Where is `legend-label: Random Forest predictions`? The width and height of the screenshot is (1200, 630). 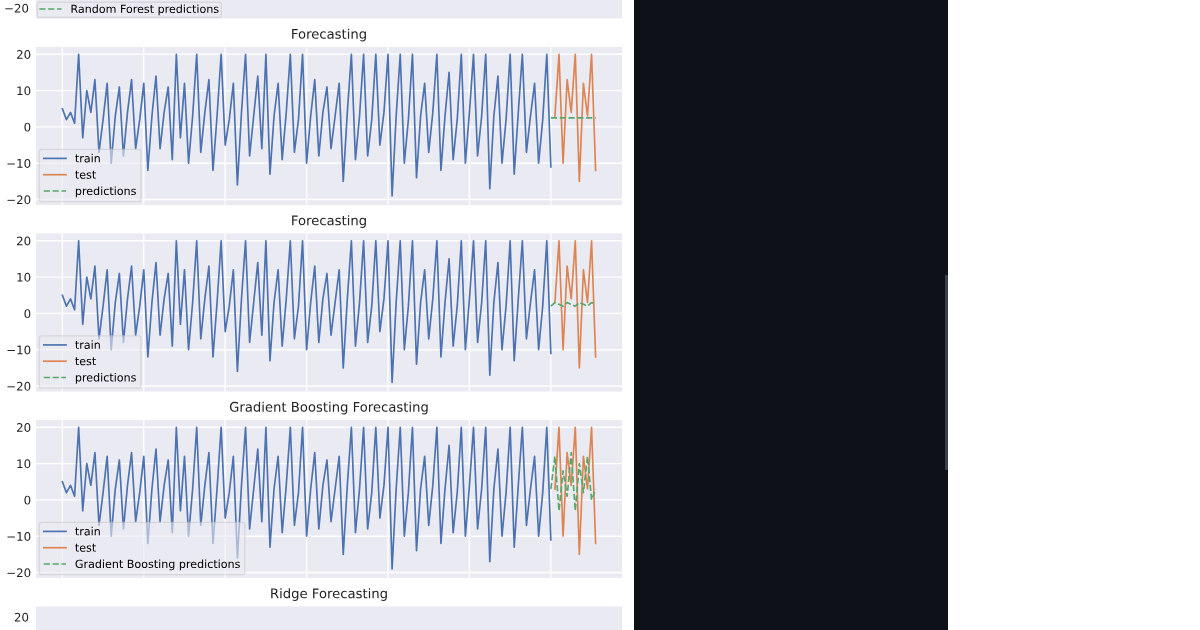 legend-label: Random Forest predictions is located at coordinates (145, 10).